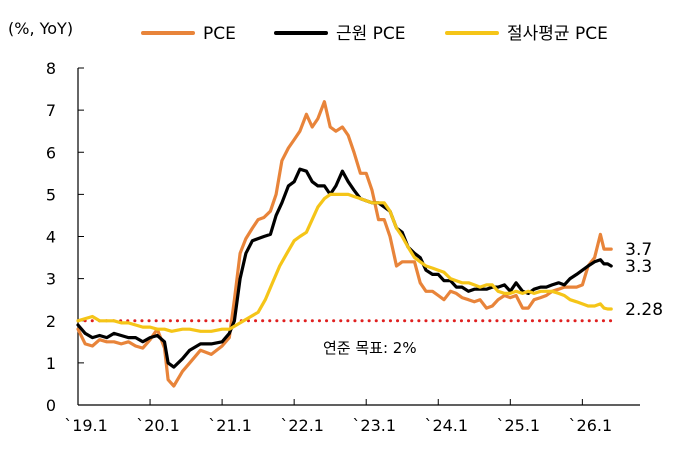 This screenshot has height=451, width=691. Describe the element at coordinates (51, 110) in the screenshot. I see `y-tick-label: 7` at that location.